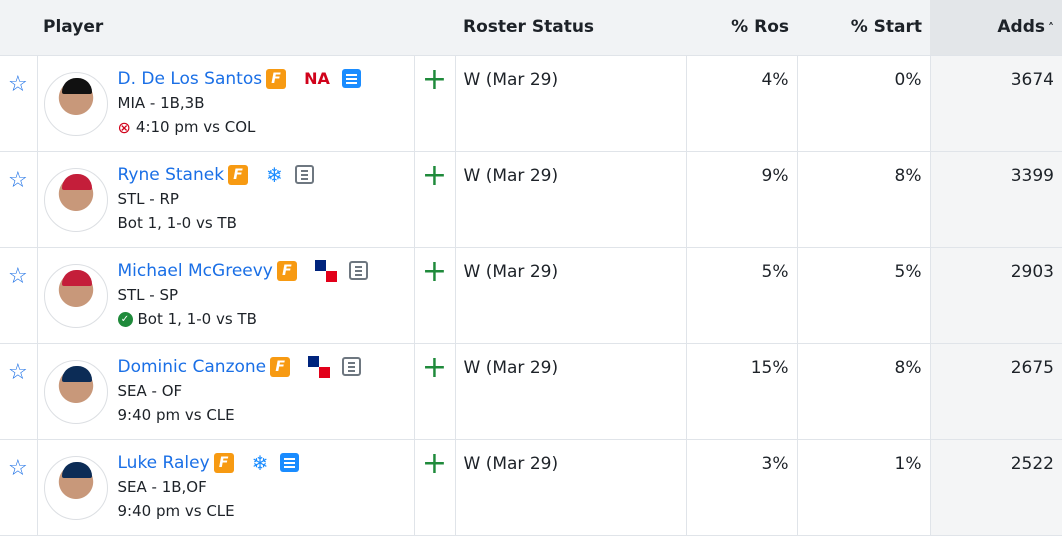 The height and width of the screenshot is (536, 1062). I want to click on team-position: MIA - 1B,3B, so click(161, 103).